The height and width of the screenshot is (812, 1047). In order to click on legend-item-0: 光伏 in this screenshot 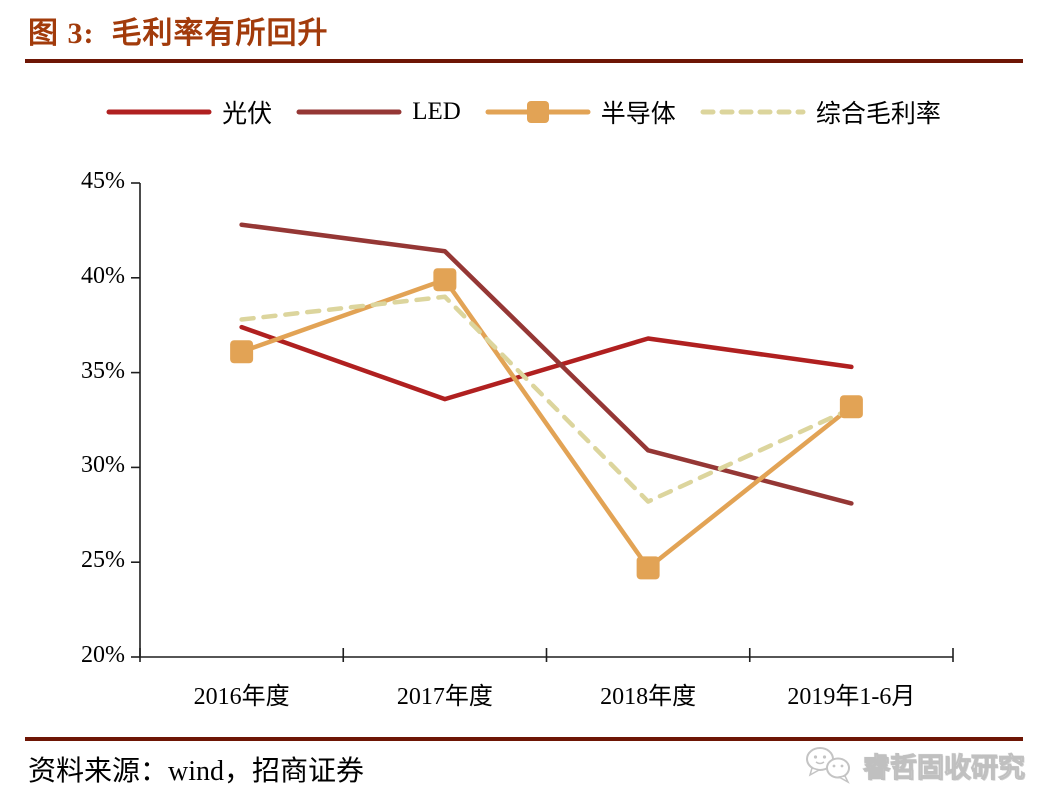, I will do `click(189, 112)`.